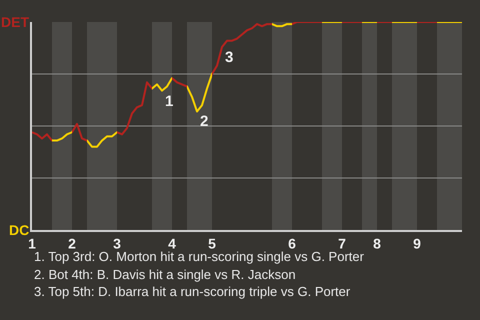 This screenshot has width=480, height=320. What do you see at coordinates (117, 244) in the screenshot?
I see `x-tick-label: 3` at bounding box center [117, 244].